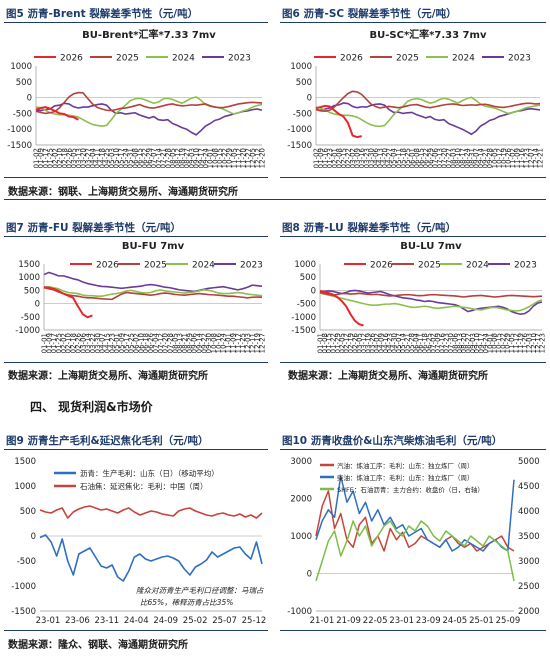 The height and width of the screenshot is (663, 550). Describe the element at coordinates (472, 158) in the screenshot. I see `fig6-xtick-34: 08-31` at that location.